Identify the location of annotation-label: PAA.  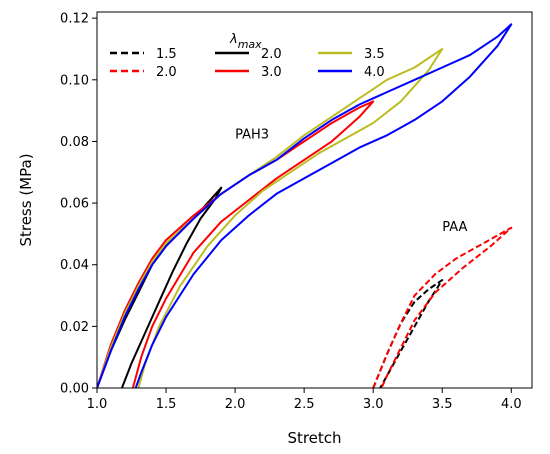
(454, 227).